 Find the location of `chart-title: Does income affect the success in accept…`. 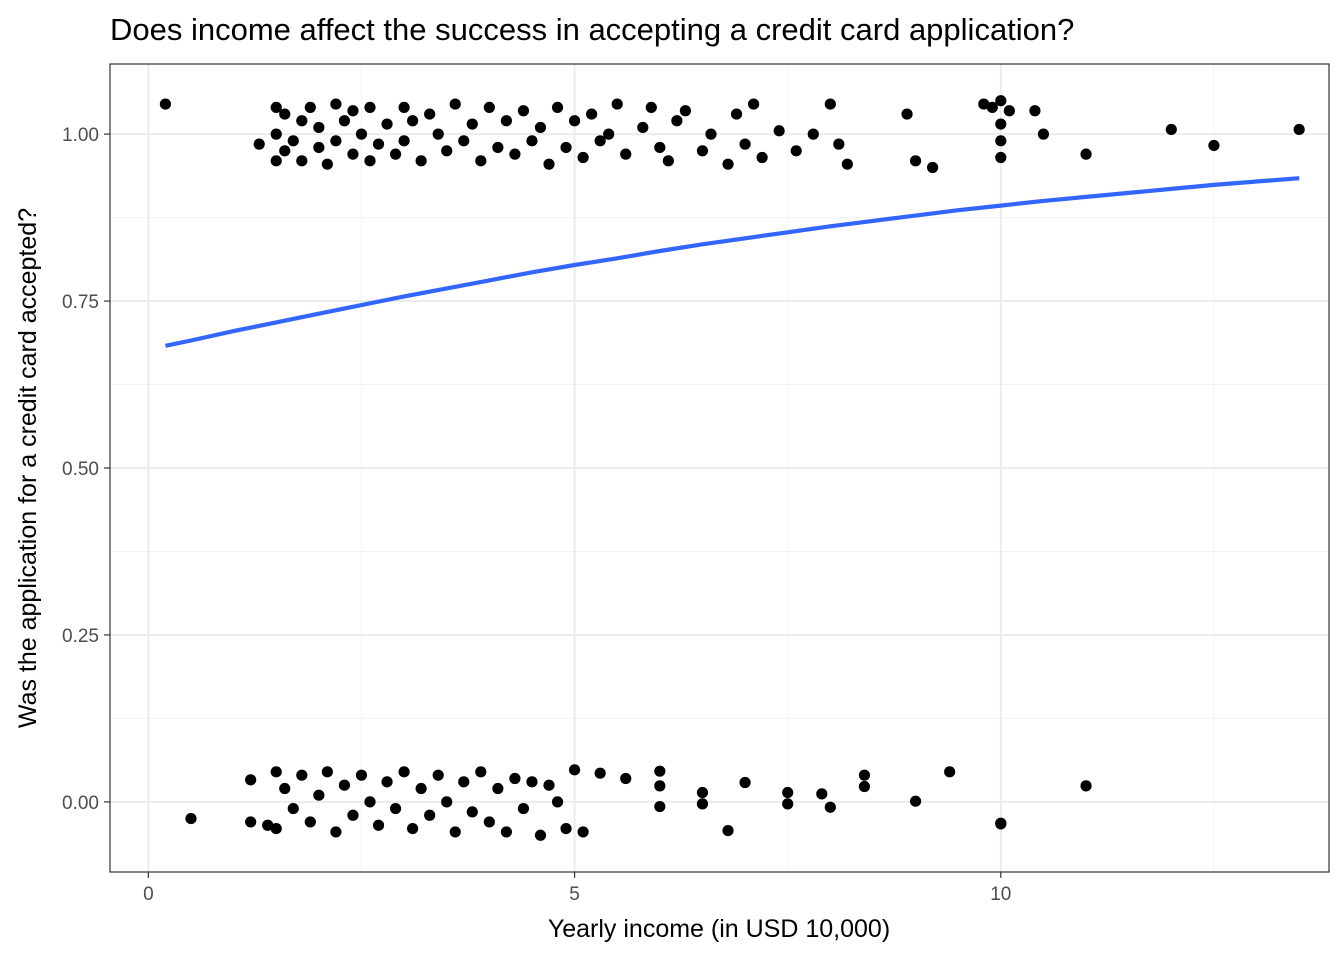

chart-title: Does income affect the success in accept… is located at coordinates (592, 29).